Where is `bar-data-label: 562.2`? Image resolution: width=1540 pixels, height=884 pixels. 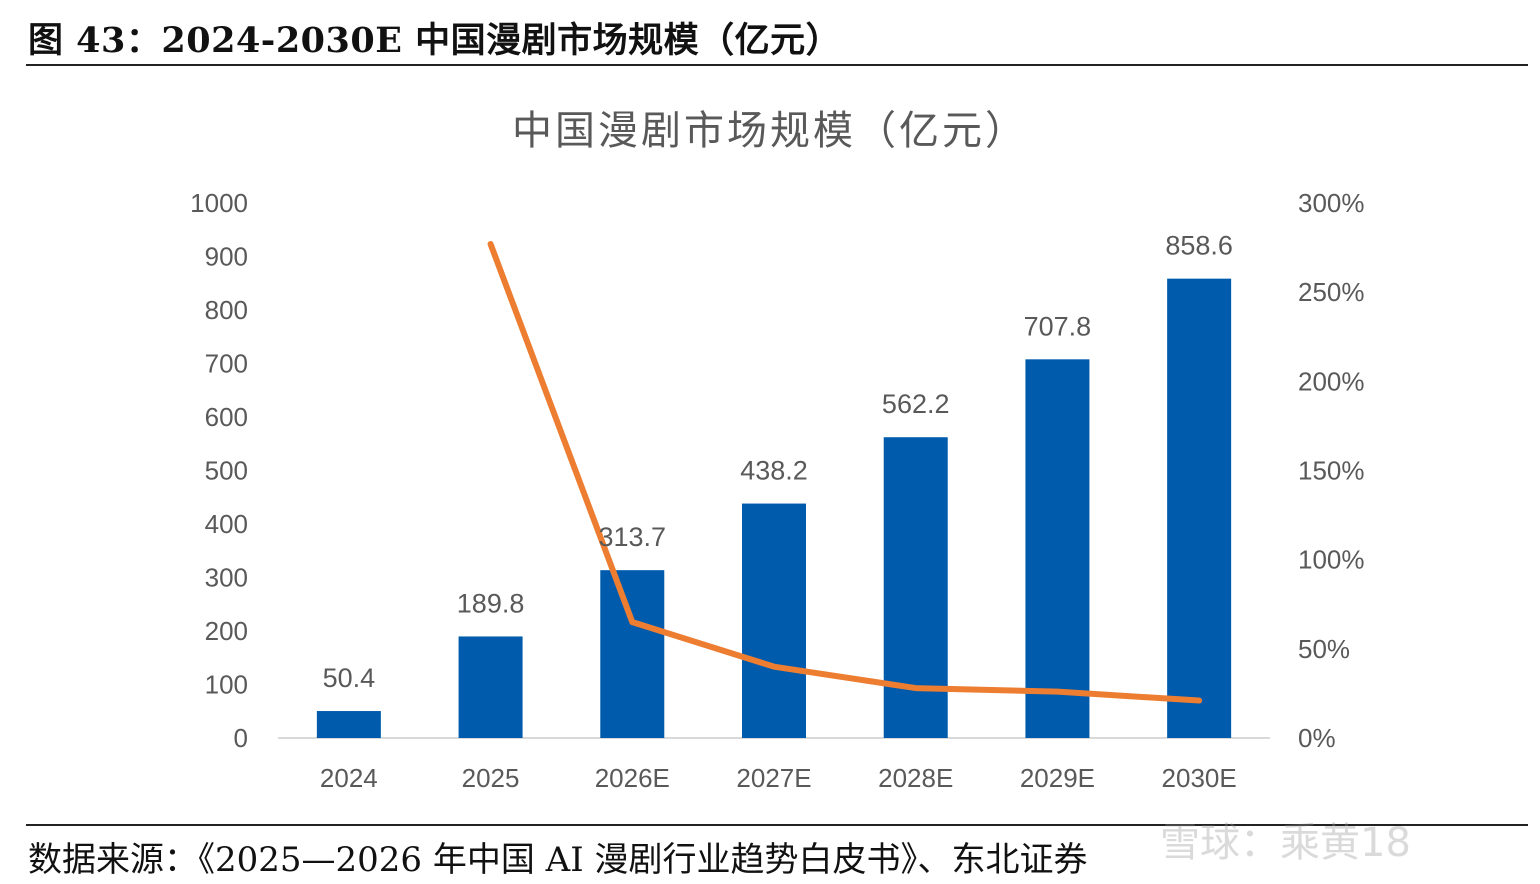 bar-data-label: 562.2 is located at coordinates (916, 404).